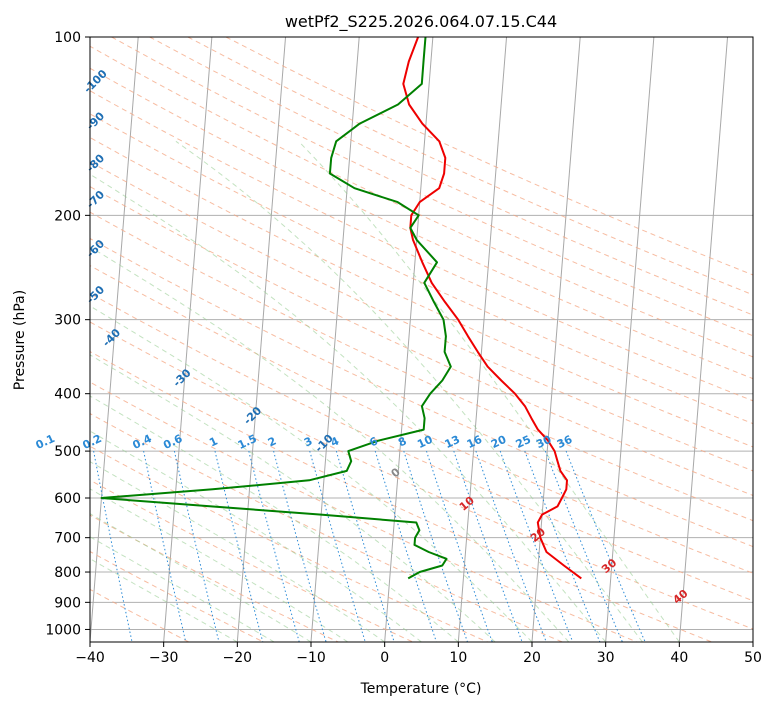 This screenshot has width=775, height=708. Describe the element at coordinates (523, 442) in the screenshot. I see `mixing-ratio-label: 25` at that location.